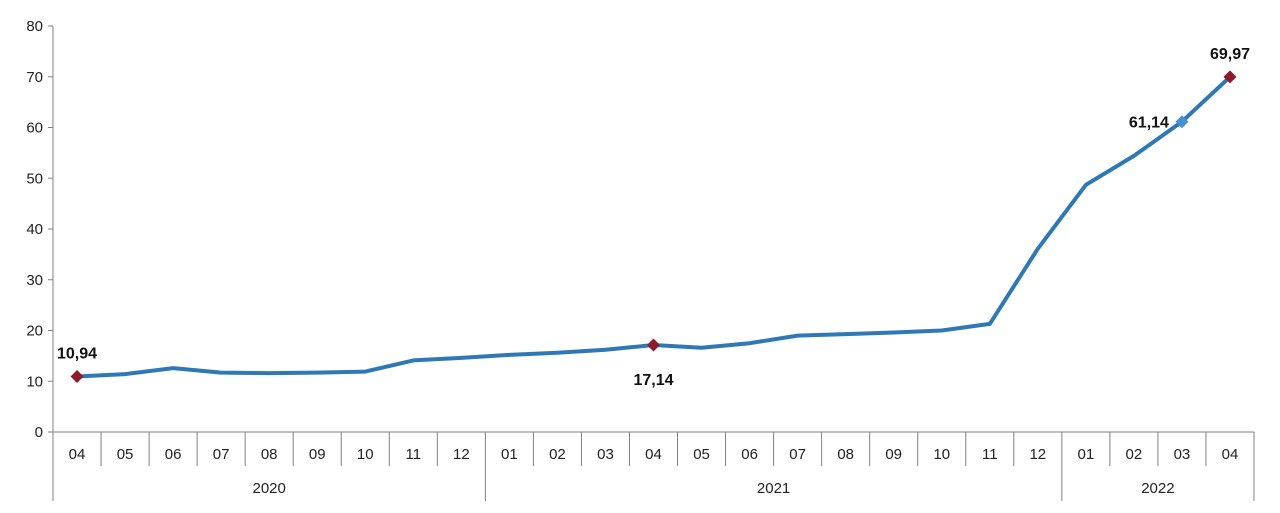 Image resolution: width=1280 pixels, height=513 pixels. Describe the element at coordinates (34, 26) in the screenshot. I see `y-tick-label: 80` at that location.